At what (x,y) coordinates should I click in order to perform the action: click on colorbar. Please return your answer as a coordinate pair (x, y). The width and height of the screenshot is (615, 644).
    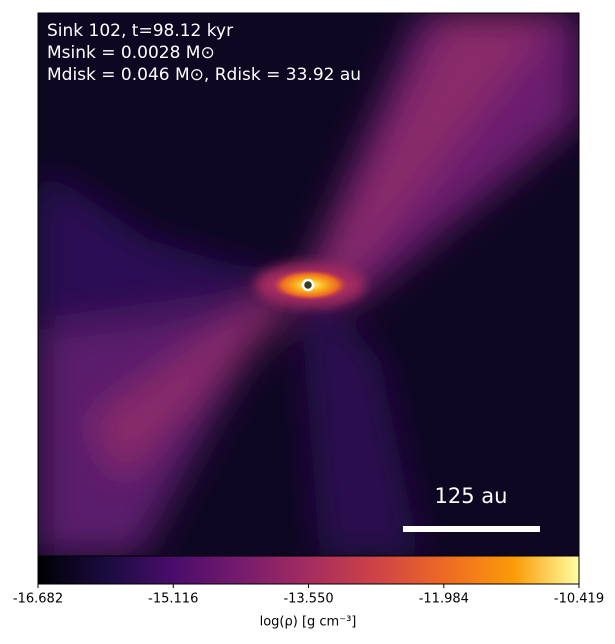
    Looking at the image, I should click on (308, 570).